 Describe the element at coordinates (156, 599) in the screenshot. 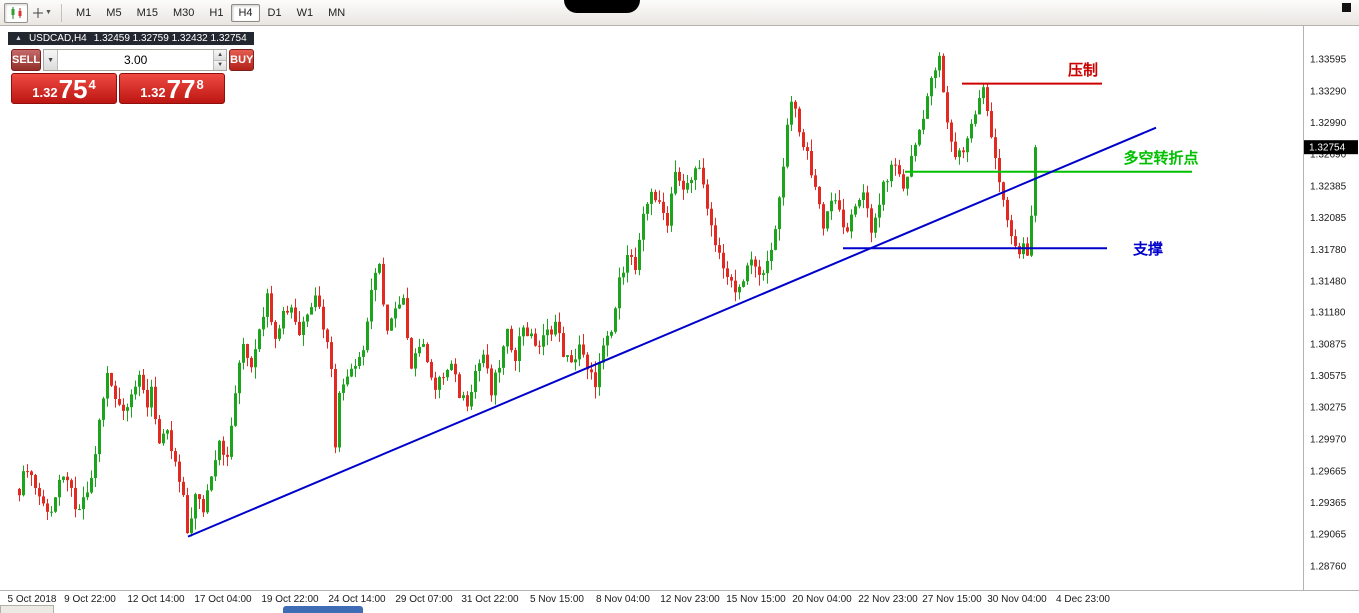

I see `time-tick-label: 12 Oct 14:00` at that location.